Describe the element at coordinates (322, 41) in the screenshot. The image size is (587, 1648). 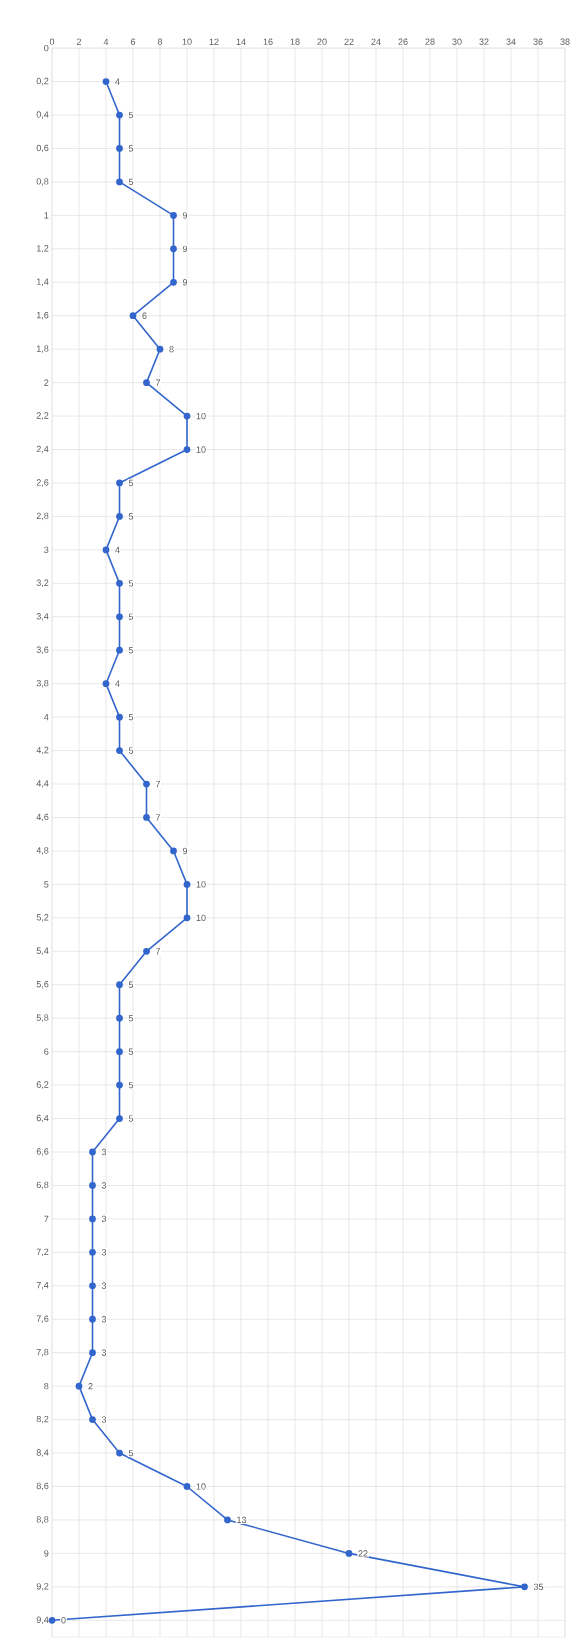
I see `x-tick-label: 20` at that location.